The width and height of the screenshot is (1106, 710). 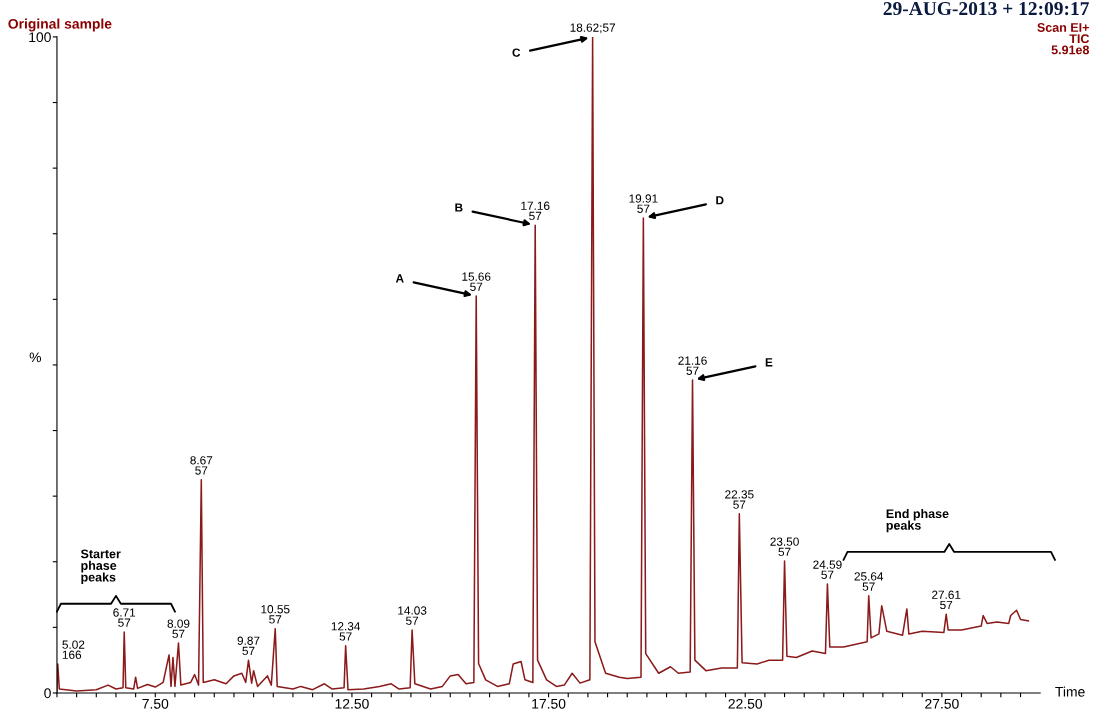 I want to click on annotation: 6.71 57, so click(x=124, y=617).